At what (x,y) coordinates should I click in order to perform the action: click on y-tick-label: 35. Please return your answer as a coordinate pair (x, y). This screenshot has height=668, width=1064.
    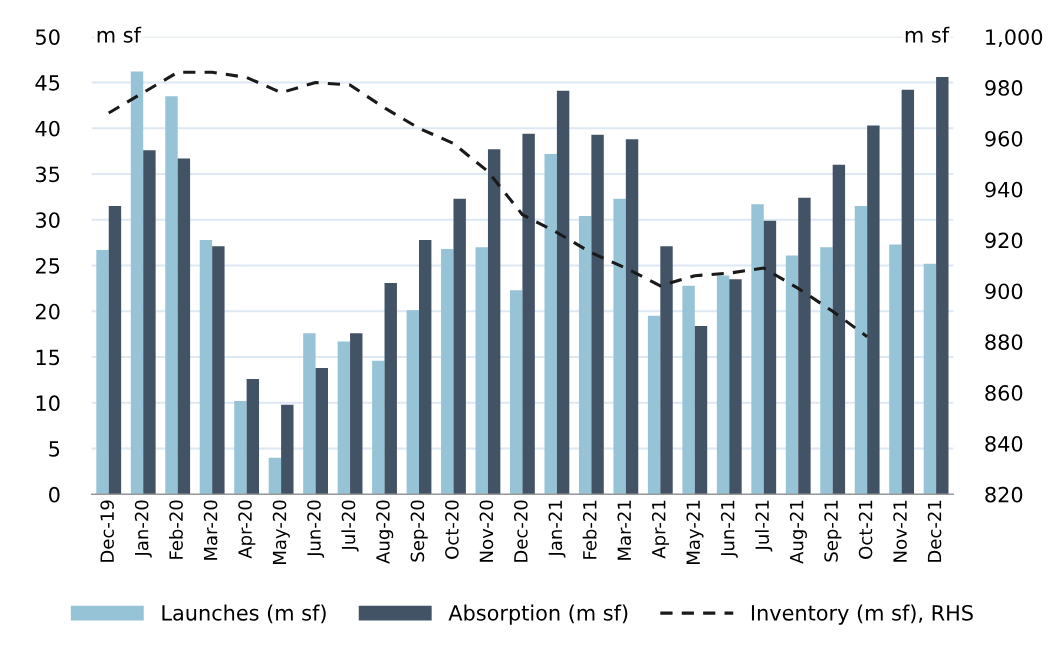
    Looking at the image, I should click on (48, 174).